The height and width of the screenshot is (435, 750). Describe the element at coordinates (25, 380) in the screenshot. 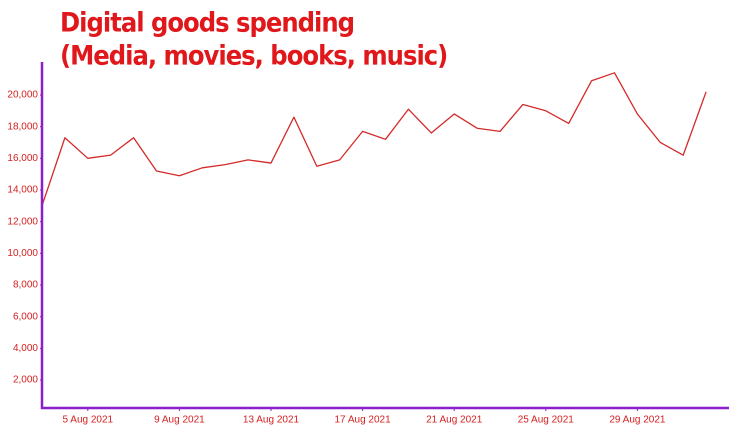

I see `y-tick-label: 2,000` at that location.